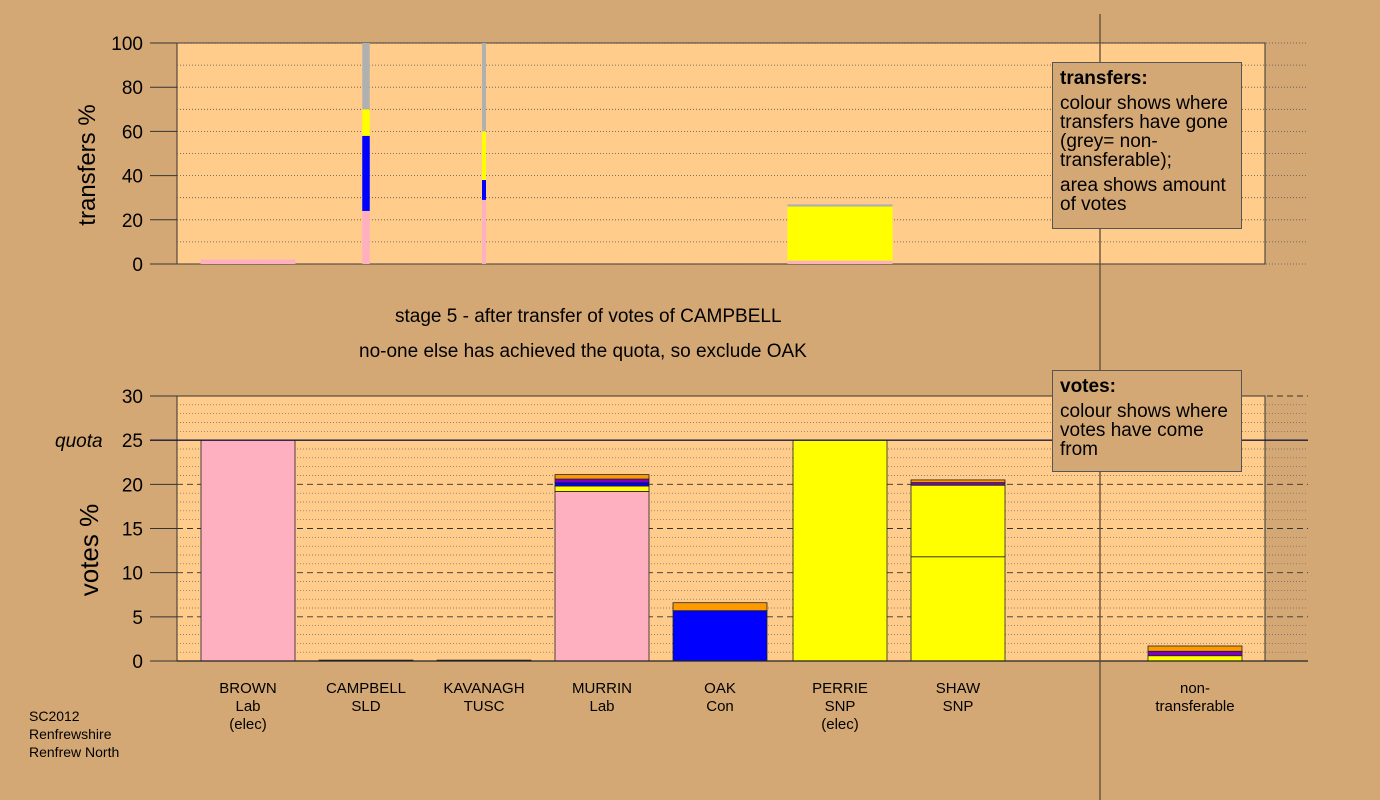  Describe the element at coordinates (484, 688) in the screenshot. I see `candidate-name: KAVANAGH` at that location.